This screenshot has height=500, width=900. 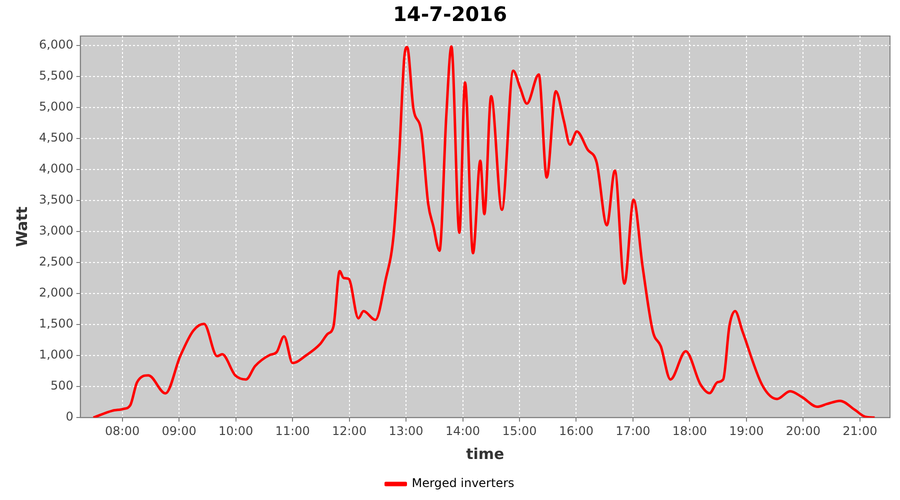 I want to click on x-tick-label: 18:00, so click(x=690, y=431).